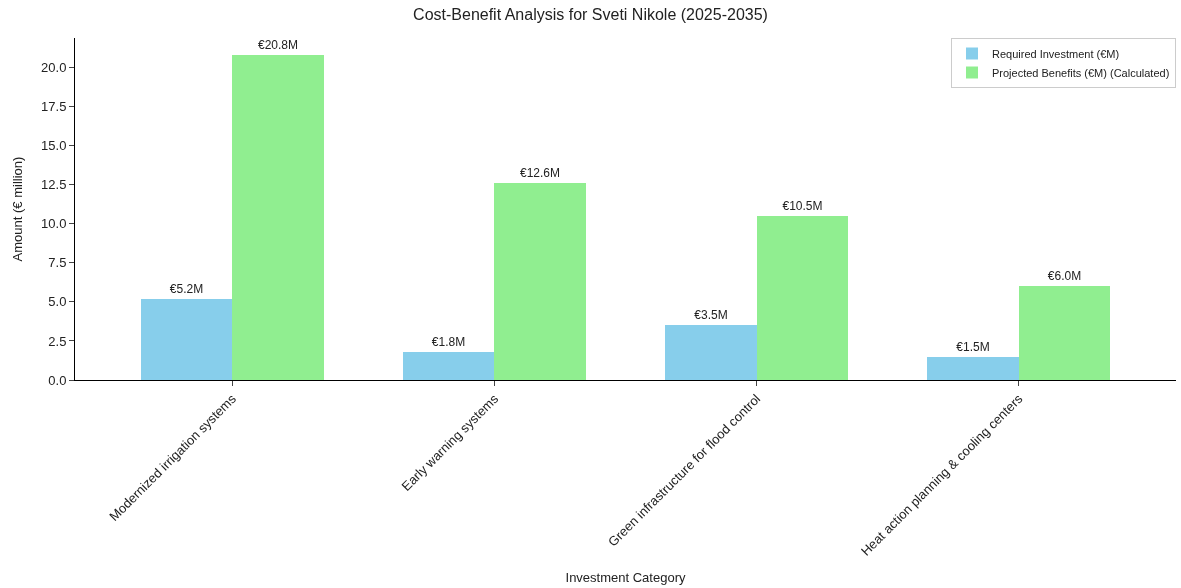  What do you see at coordinates (1056, 53) in the screenshot?
I see `legend-label: Required Investment (€M)` at bounding box center [1056, 53].